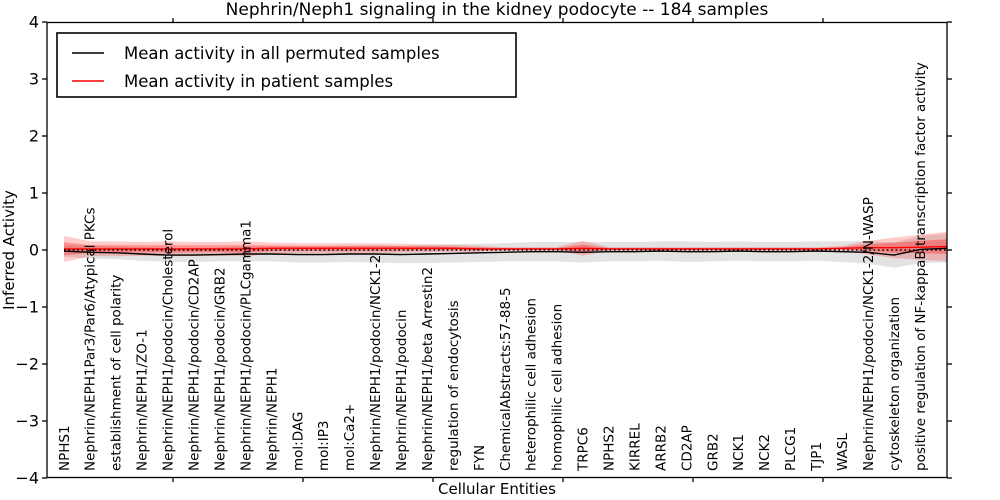 The height and width of the screenshot is (500, 1000). Describe the element at coordinates (895, 384) in the screenshot. I see `x-tick-label: cytoskeleton organization` at that location.